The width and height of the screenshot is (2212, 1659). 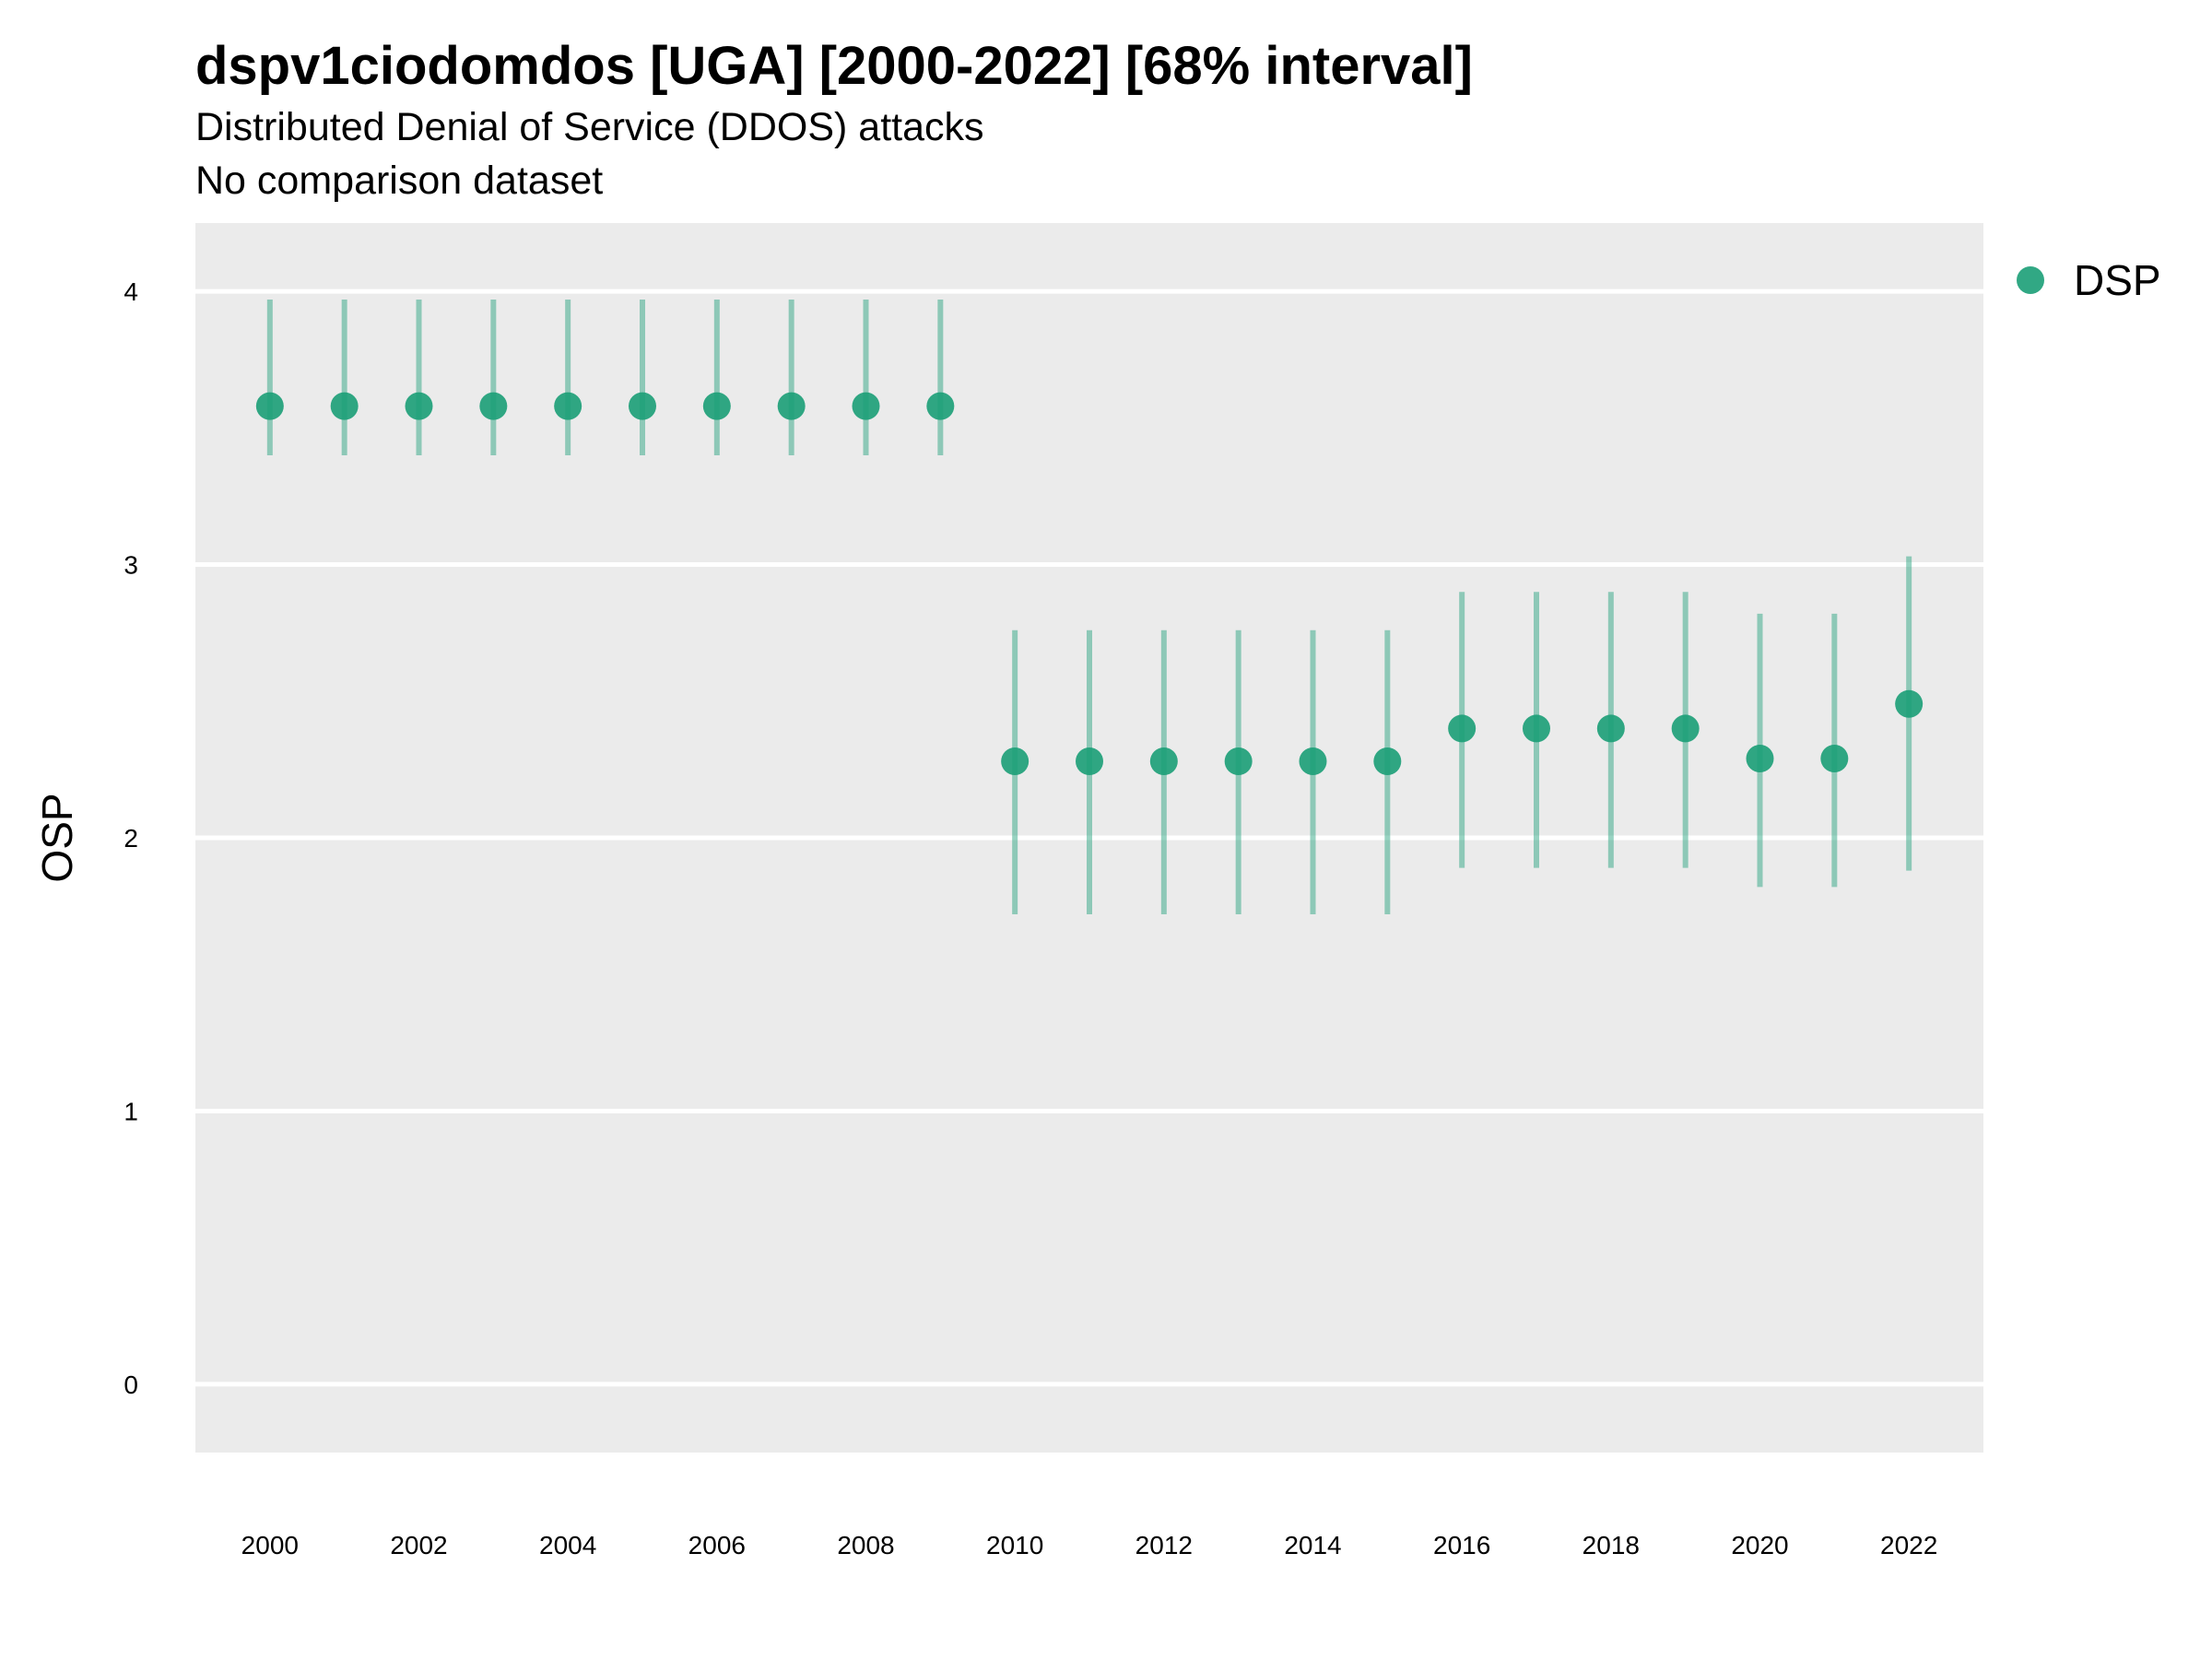 I want to click on legend: DSP, so click(x=2089, y=280).